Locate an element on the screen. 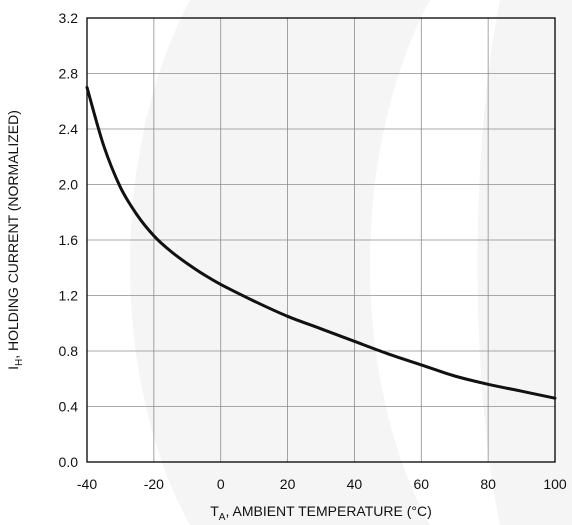 The image size is (572, 525). y-tick-label: 2.4 is located at coordinates (69, 129).